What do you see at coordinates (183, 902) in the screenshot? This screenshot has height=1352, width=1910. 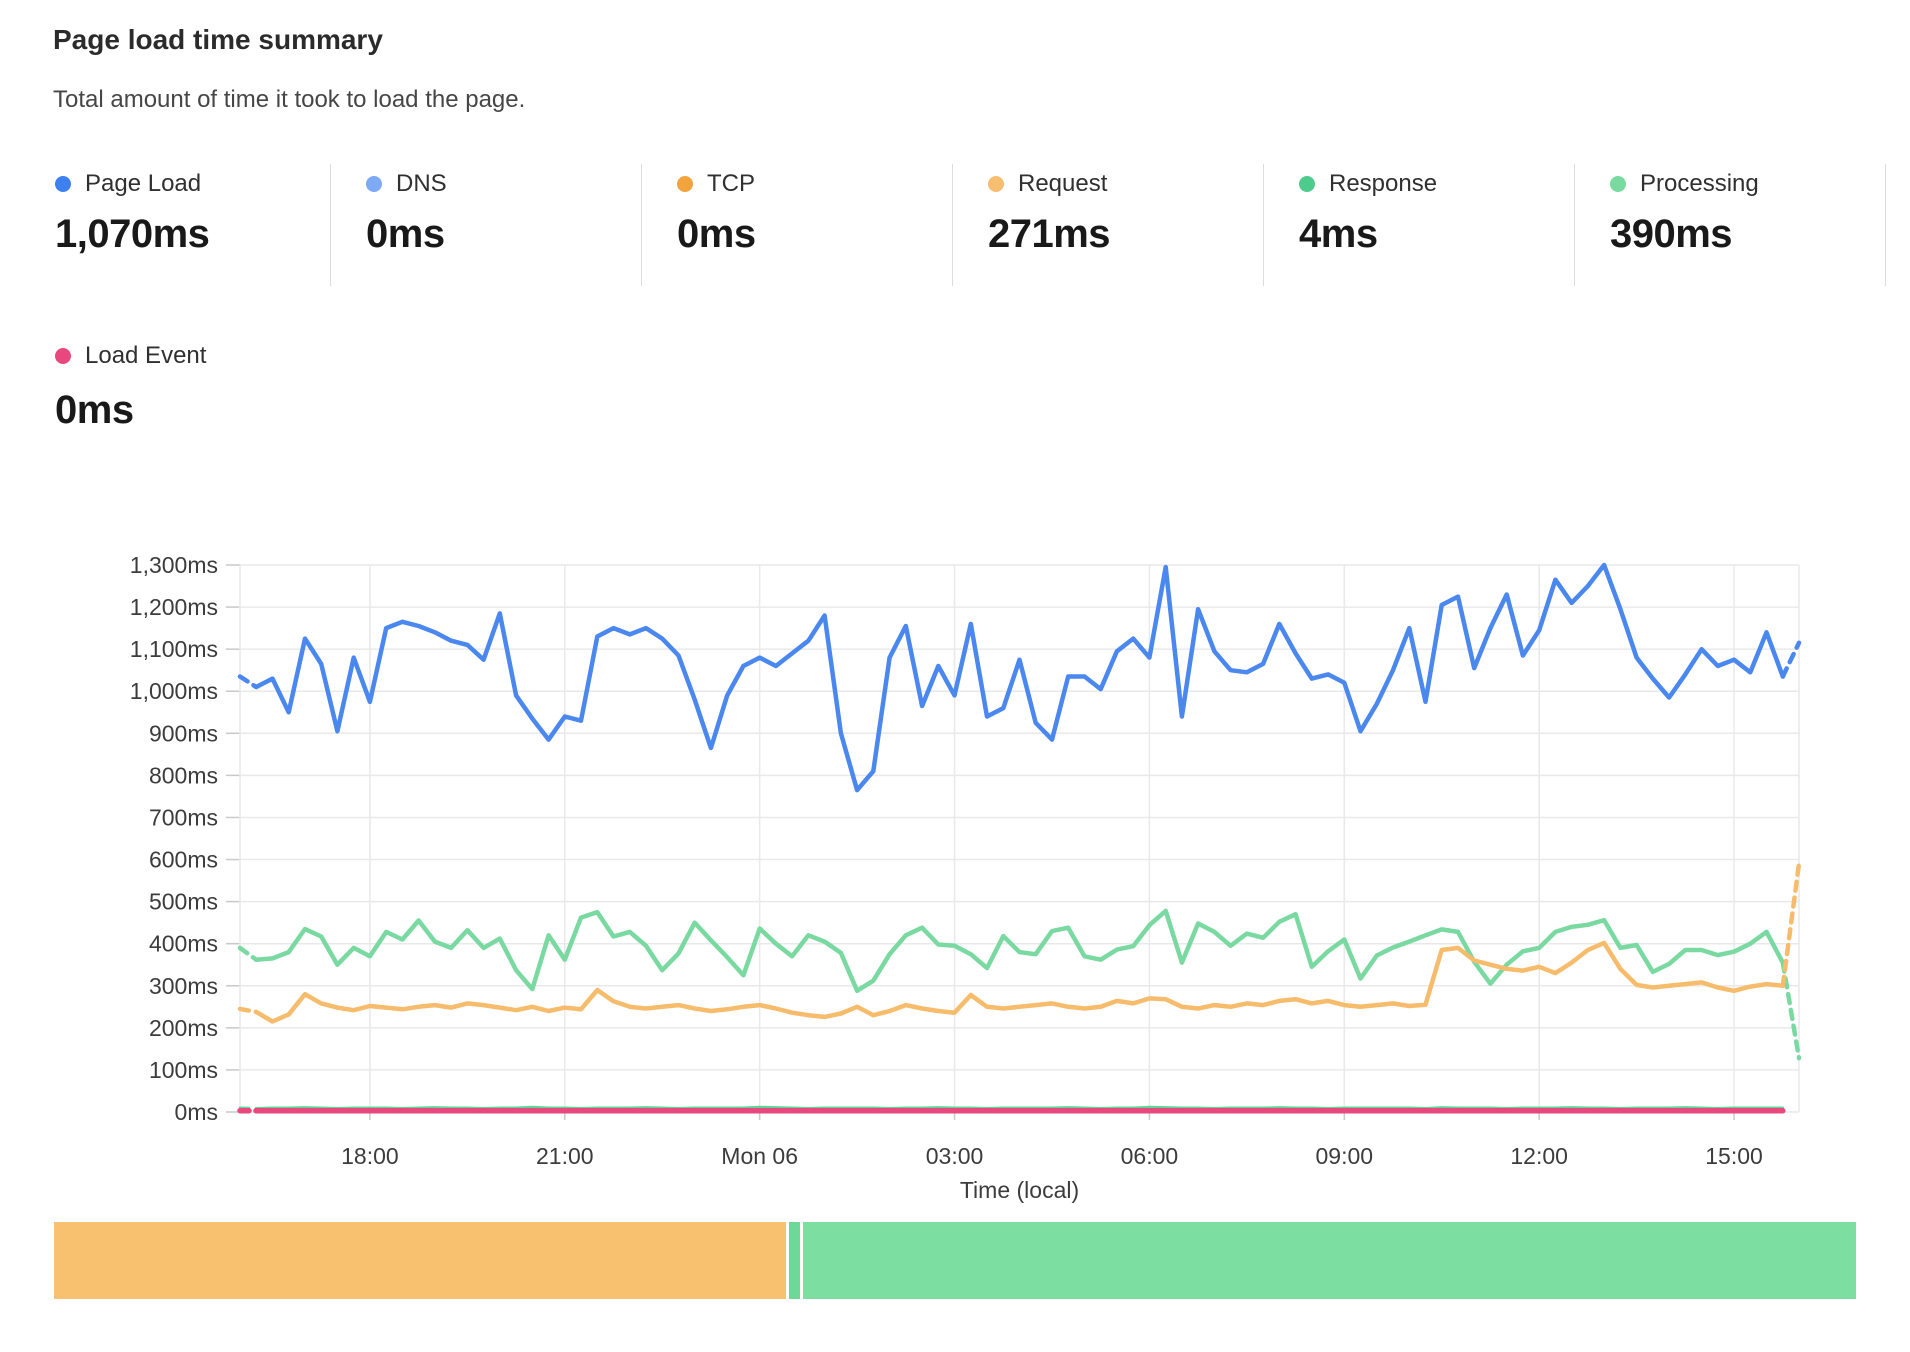 I see `y-tick-label: 500ms` at bounding box center [183, 902].